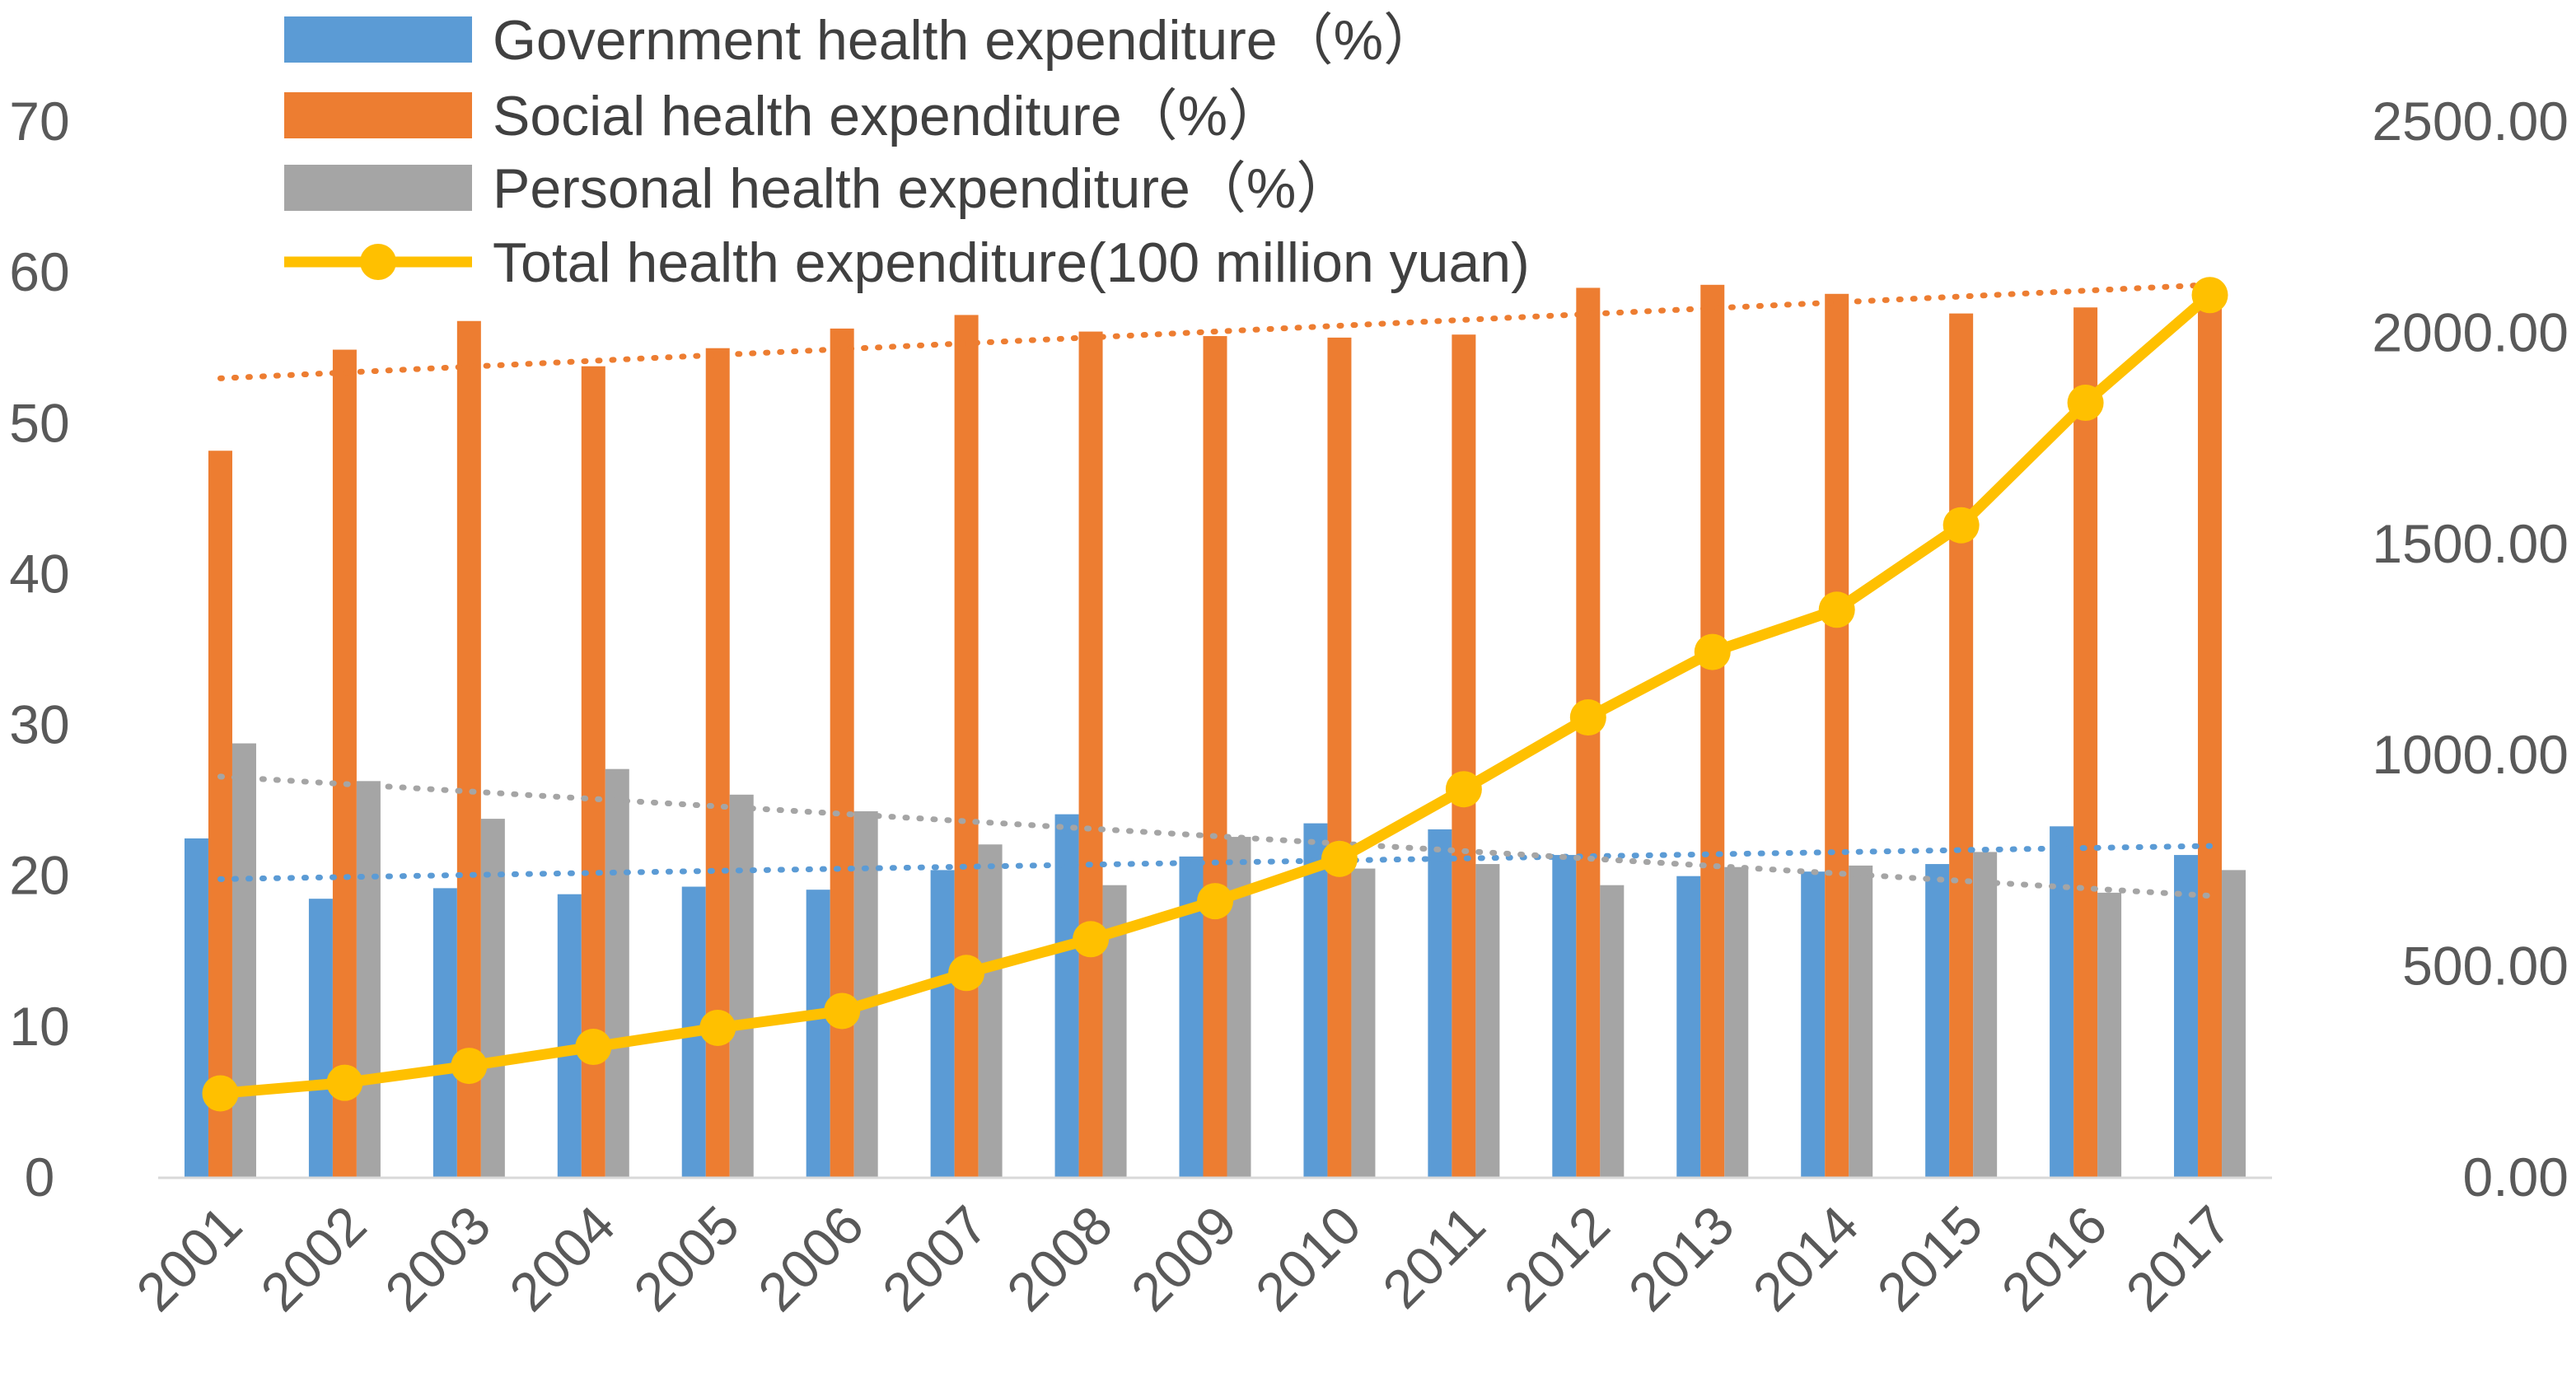  I want to click on total-expenditure-point-2006, so click(842, 1011).